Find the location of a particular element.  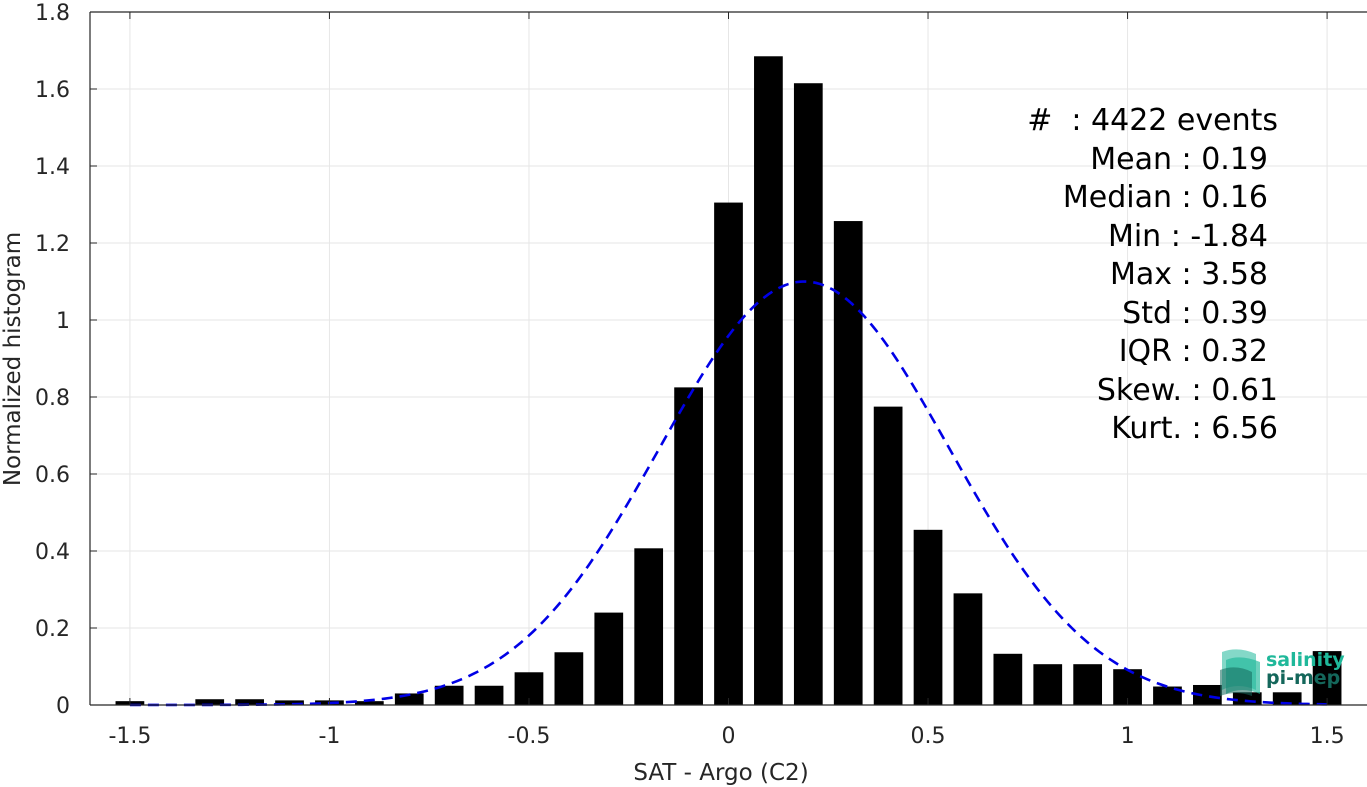

x-axis-label: SAT - Argo (C2) is located at coordinates (720, 773).